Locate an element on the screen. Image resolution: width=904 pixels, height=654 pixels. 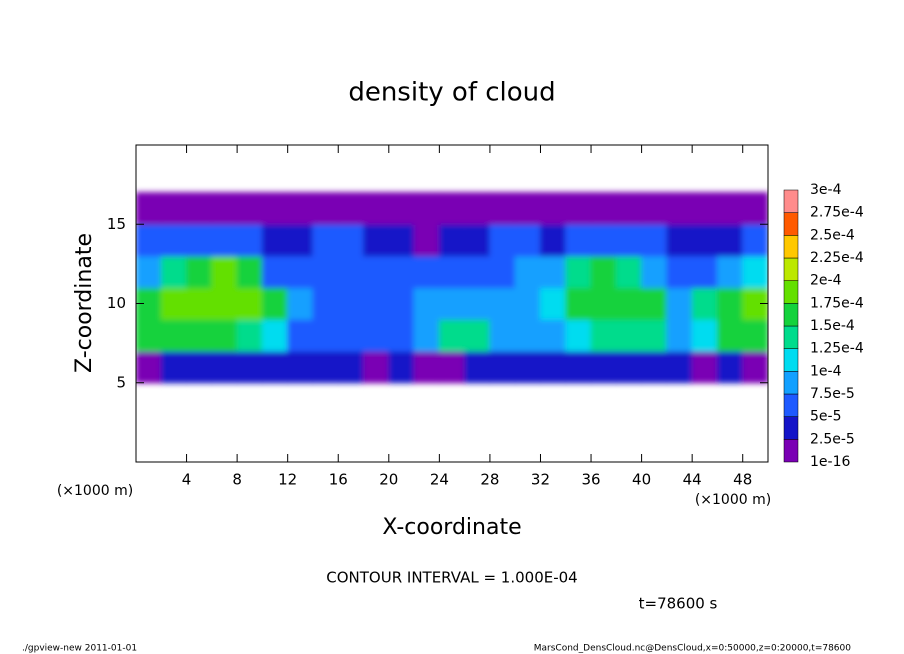
colorbar-label: 2.5e-5 is located at coordinates (832, 439).